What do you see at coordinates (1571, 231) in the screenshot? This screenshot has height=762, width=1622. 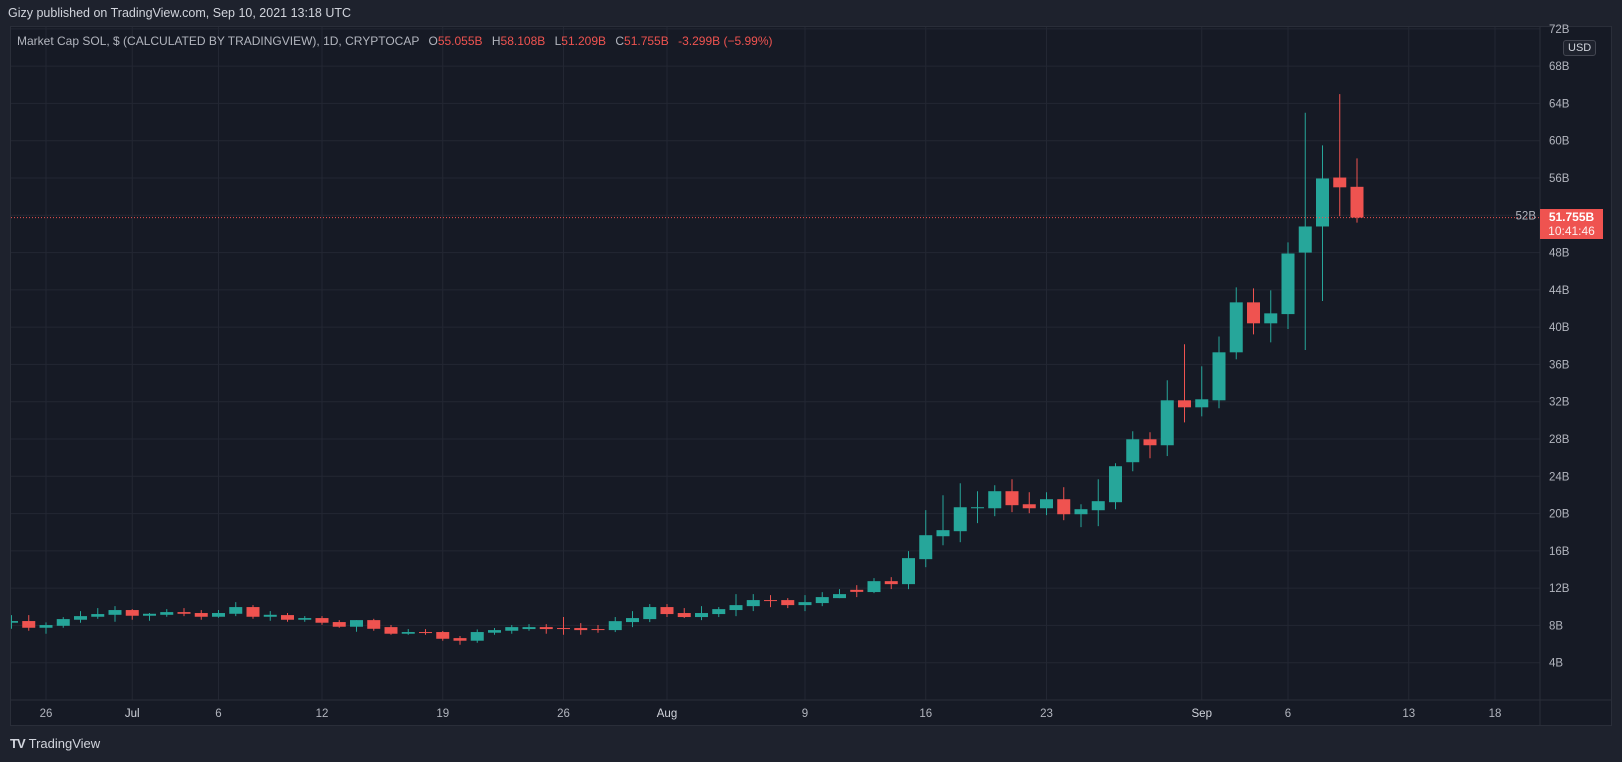 I see `bar-countdown: 10:41:46` at bounding box center [1571, 231].